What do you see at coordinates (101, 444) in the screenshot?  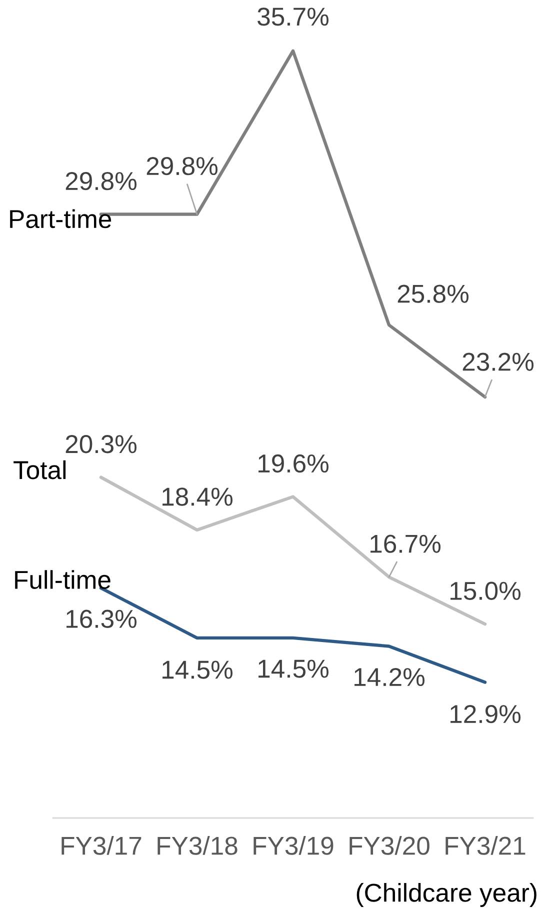 I see `data-label: 20.3%` at bounding box center [101, 444].